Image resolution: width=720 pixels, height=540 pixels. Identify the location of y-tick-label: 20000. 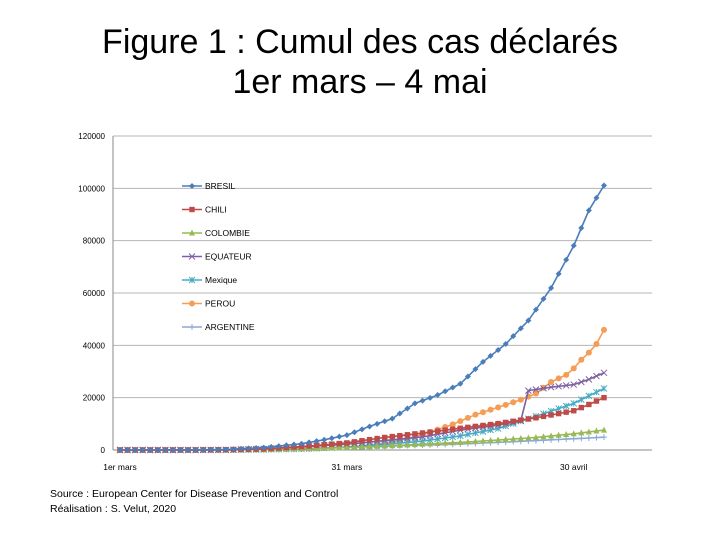
(94, 398).